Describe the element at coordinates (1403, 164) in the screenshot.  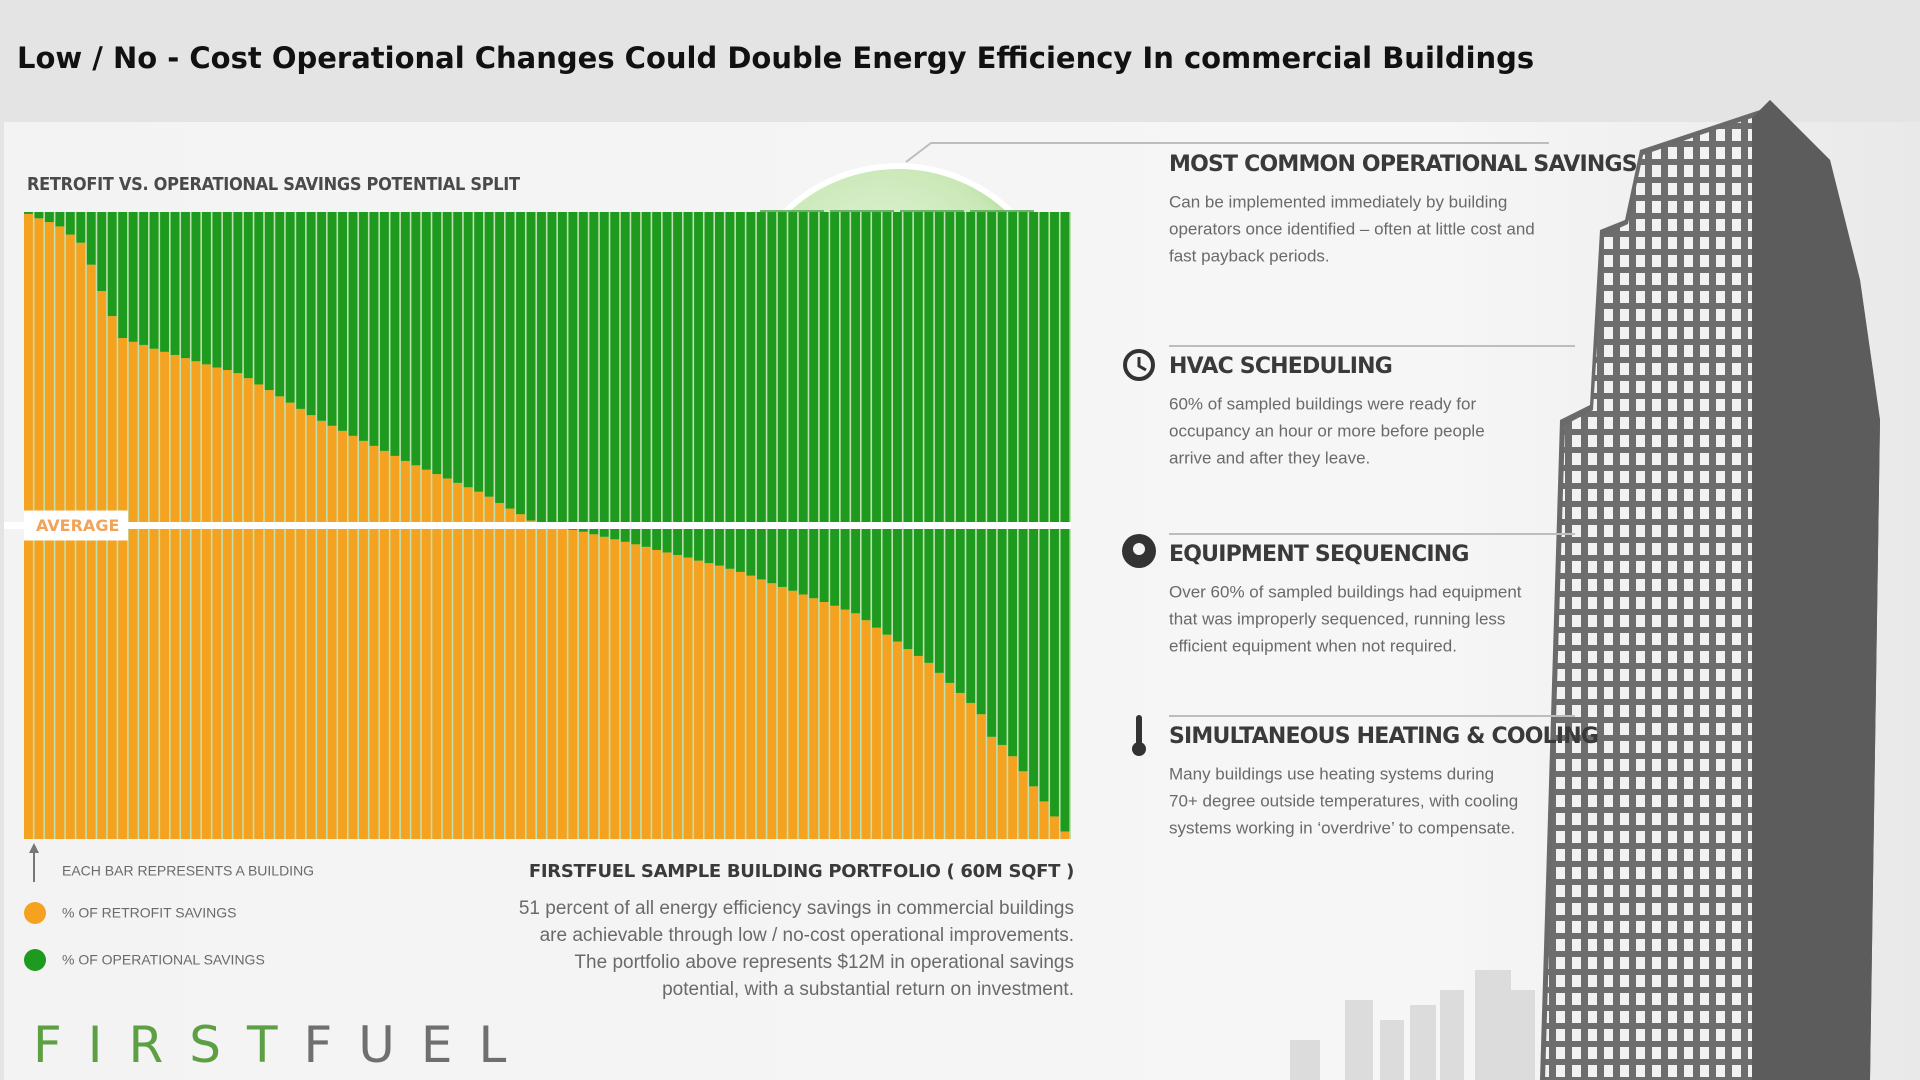
I see `sidebar-heading: MOST COMMON OPERATIONAL SAVINGS` at that location.